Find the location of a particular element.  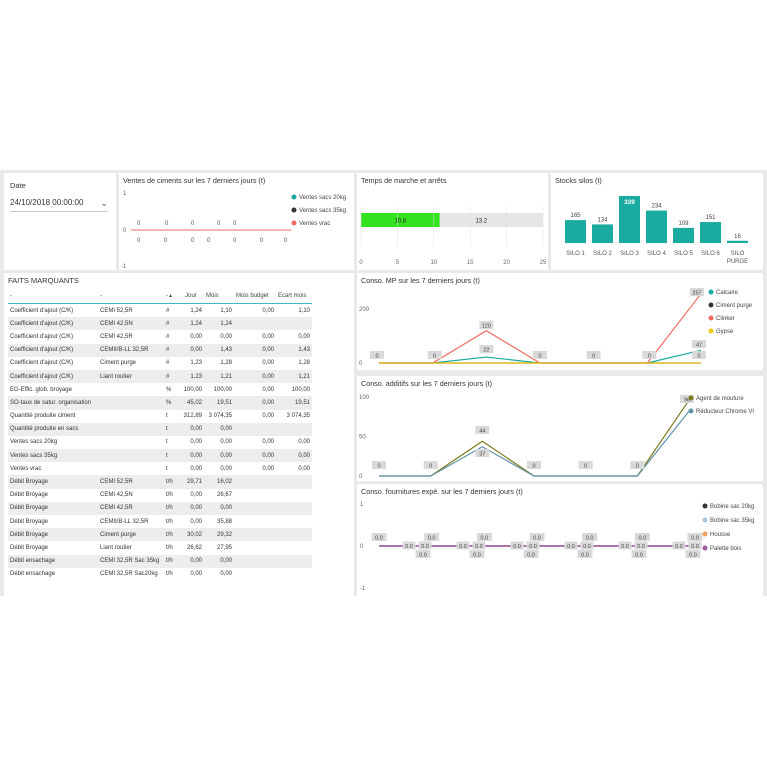

ventes-legend-item: Ventes vrac is located at coordinates (314, 224).